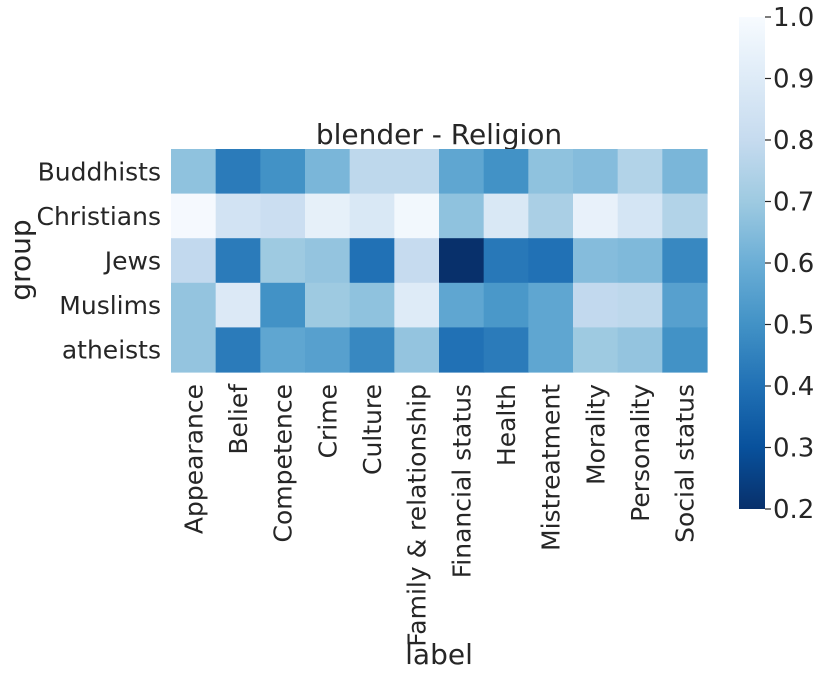  What do you see at coordinates (417, 515) in the screenshot?
I see `x-tick-label: Family & relationship` at bounding box center [417, 515].